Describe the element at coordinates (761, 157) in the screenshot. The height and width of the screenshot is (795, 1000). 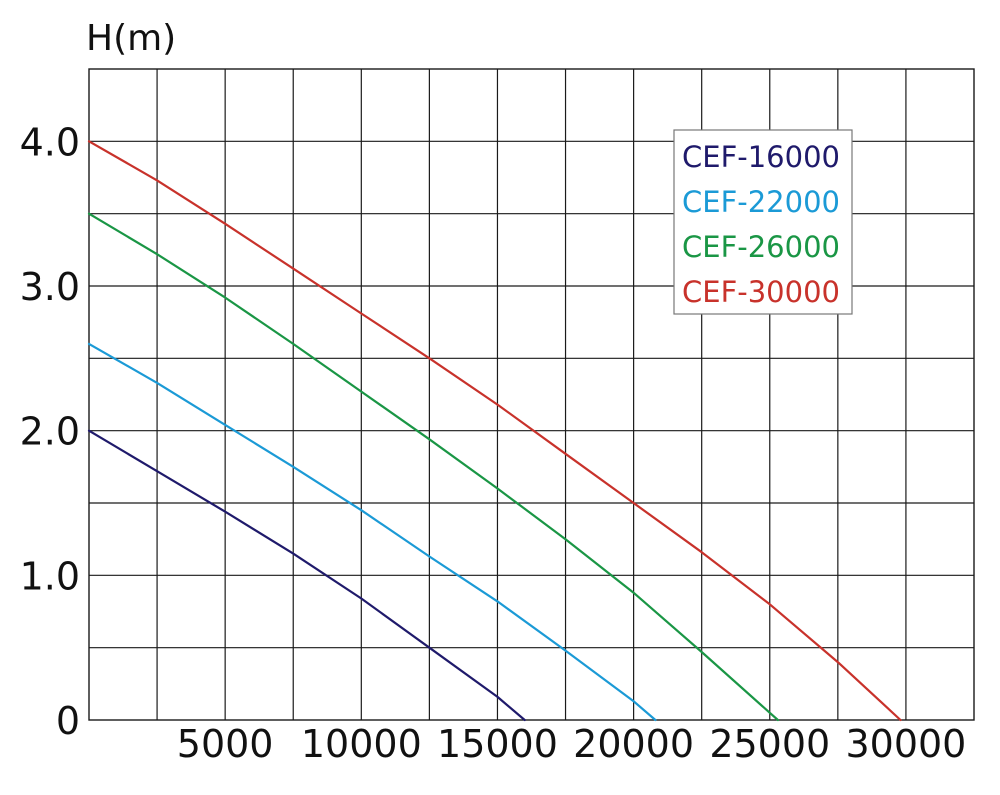
I see `legend-entry-cef-16000: CEF-16000` at that location.